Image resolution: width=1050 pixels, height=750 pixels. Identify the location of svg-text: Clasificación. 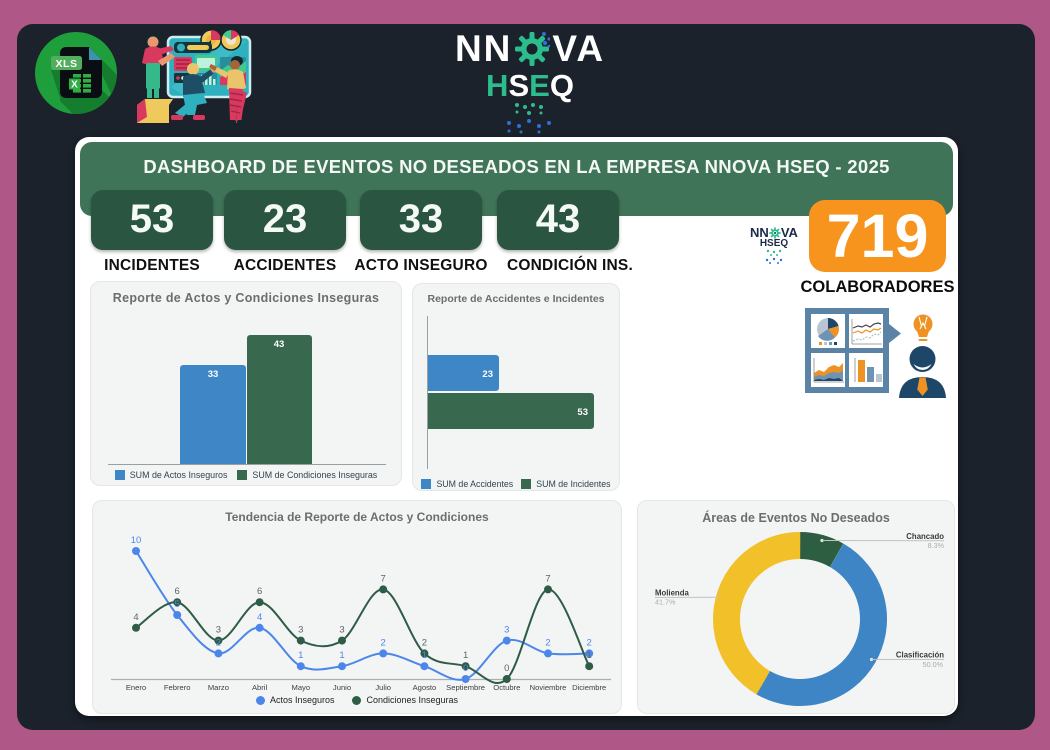
(920, 655).